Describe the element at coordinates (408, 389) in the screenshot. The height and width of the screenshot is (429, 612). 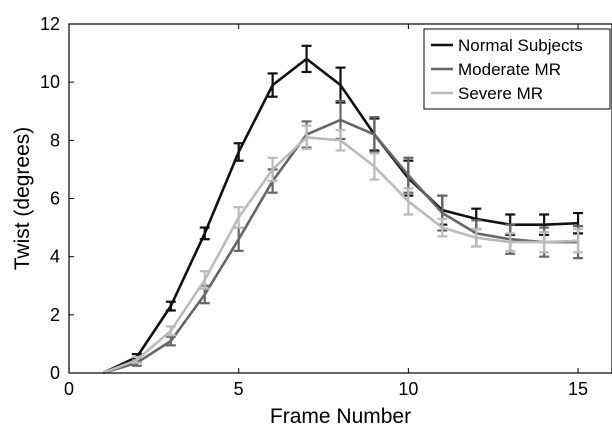
I see `x-tick-label: 10` at that location.